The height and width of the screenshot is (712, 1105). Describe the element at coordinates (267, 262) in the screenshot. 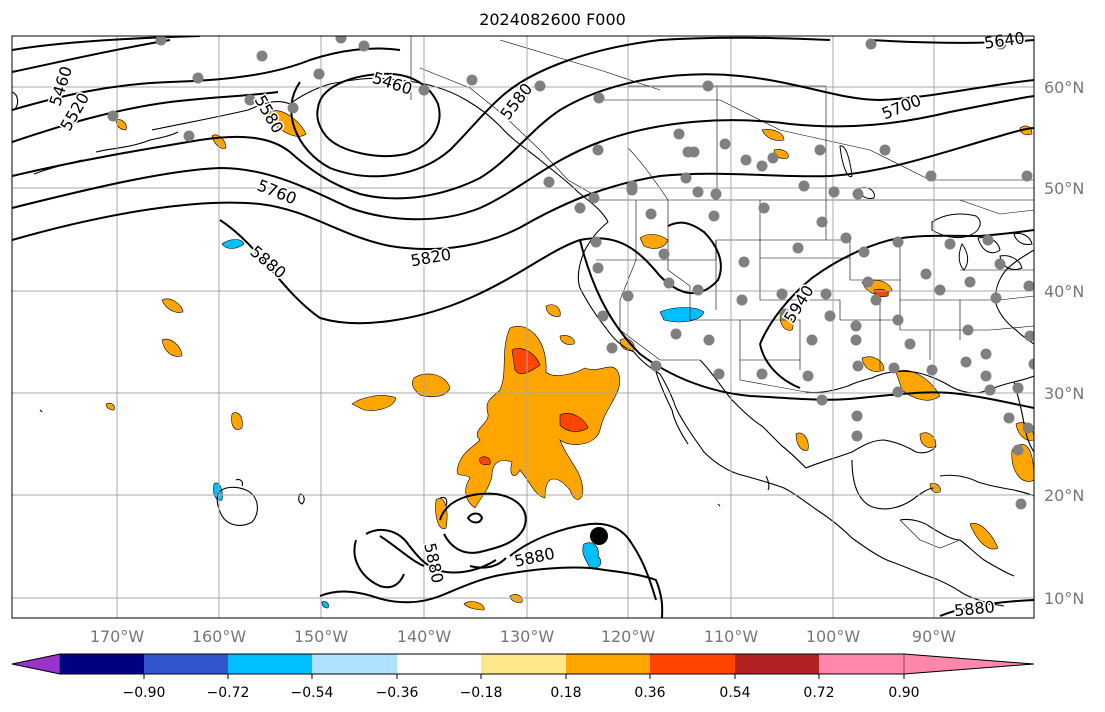

I see `contour-label-5880-pacific: 5880` at that location.